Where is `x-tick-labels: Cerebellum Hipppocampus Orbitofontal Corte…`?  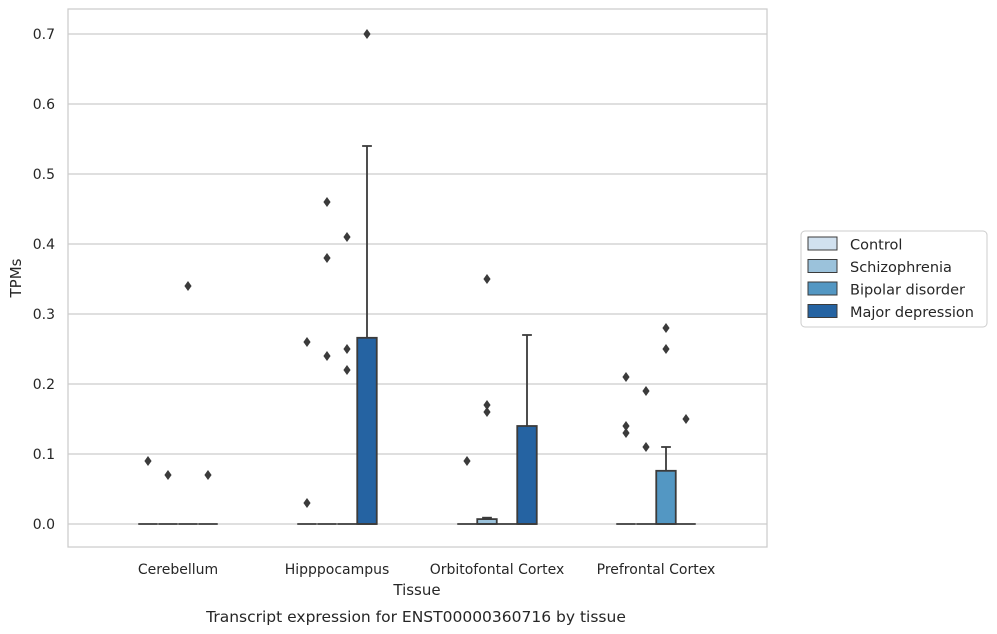
x-tick-labels: Cerebellum Hipppocampus Orbitofontal Corte… is located at coordinates (426, 570).